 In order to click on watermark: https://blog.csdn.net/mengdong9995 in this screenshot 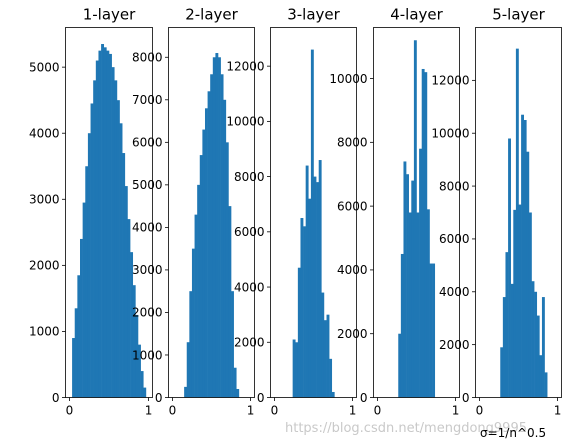, I will do `click(406, 428)`.